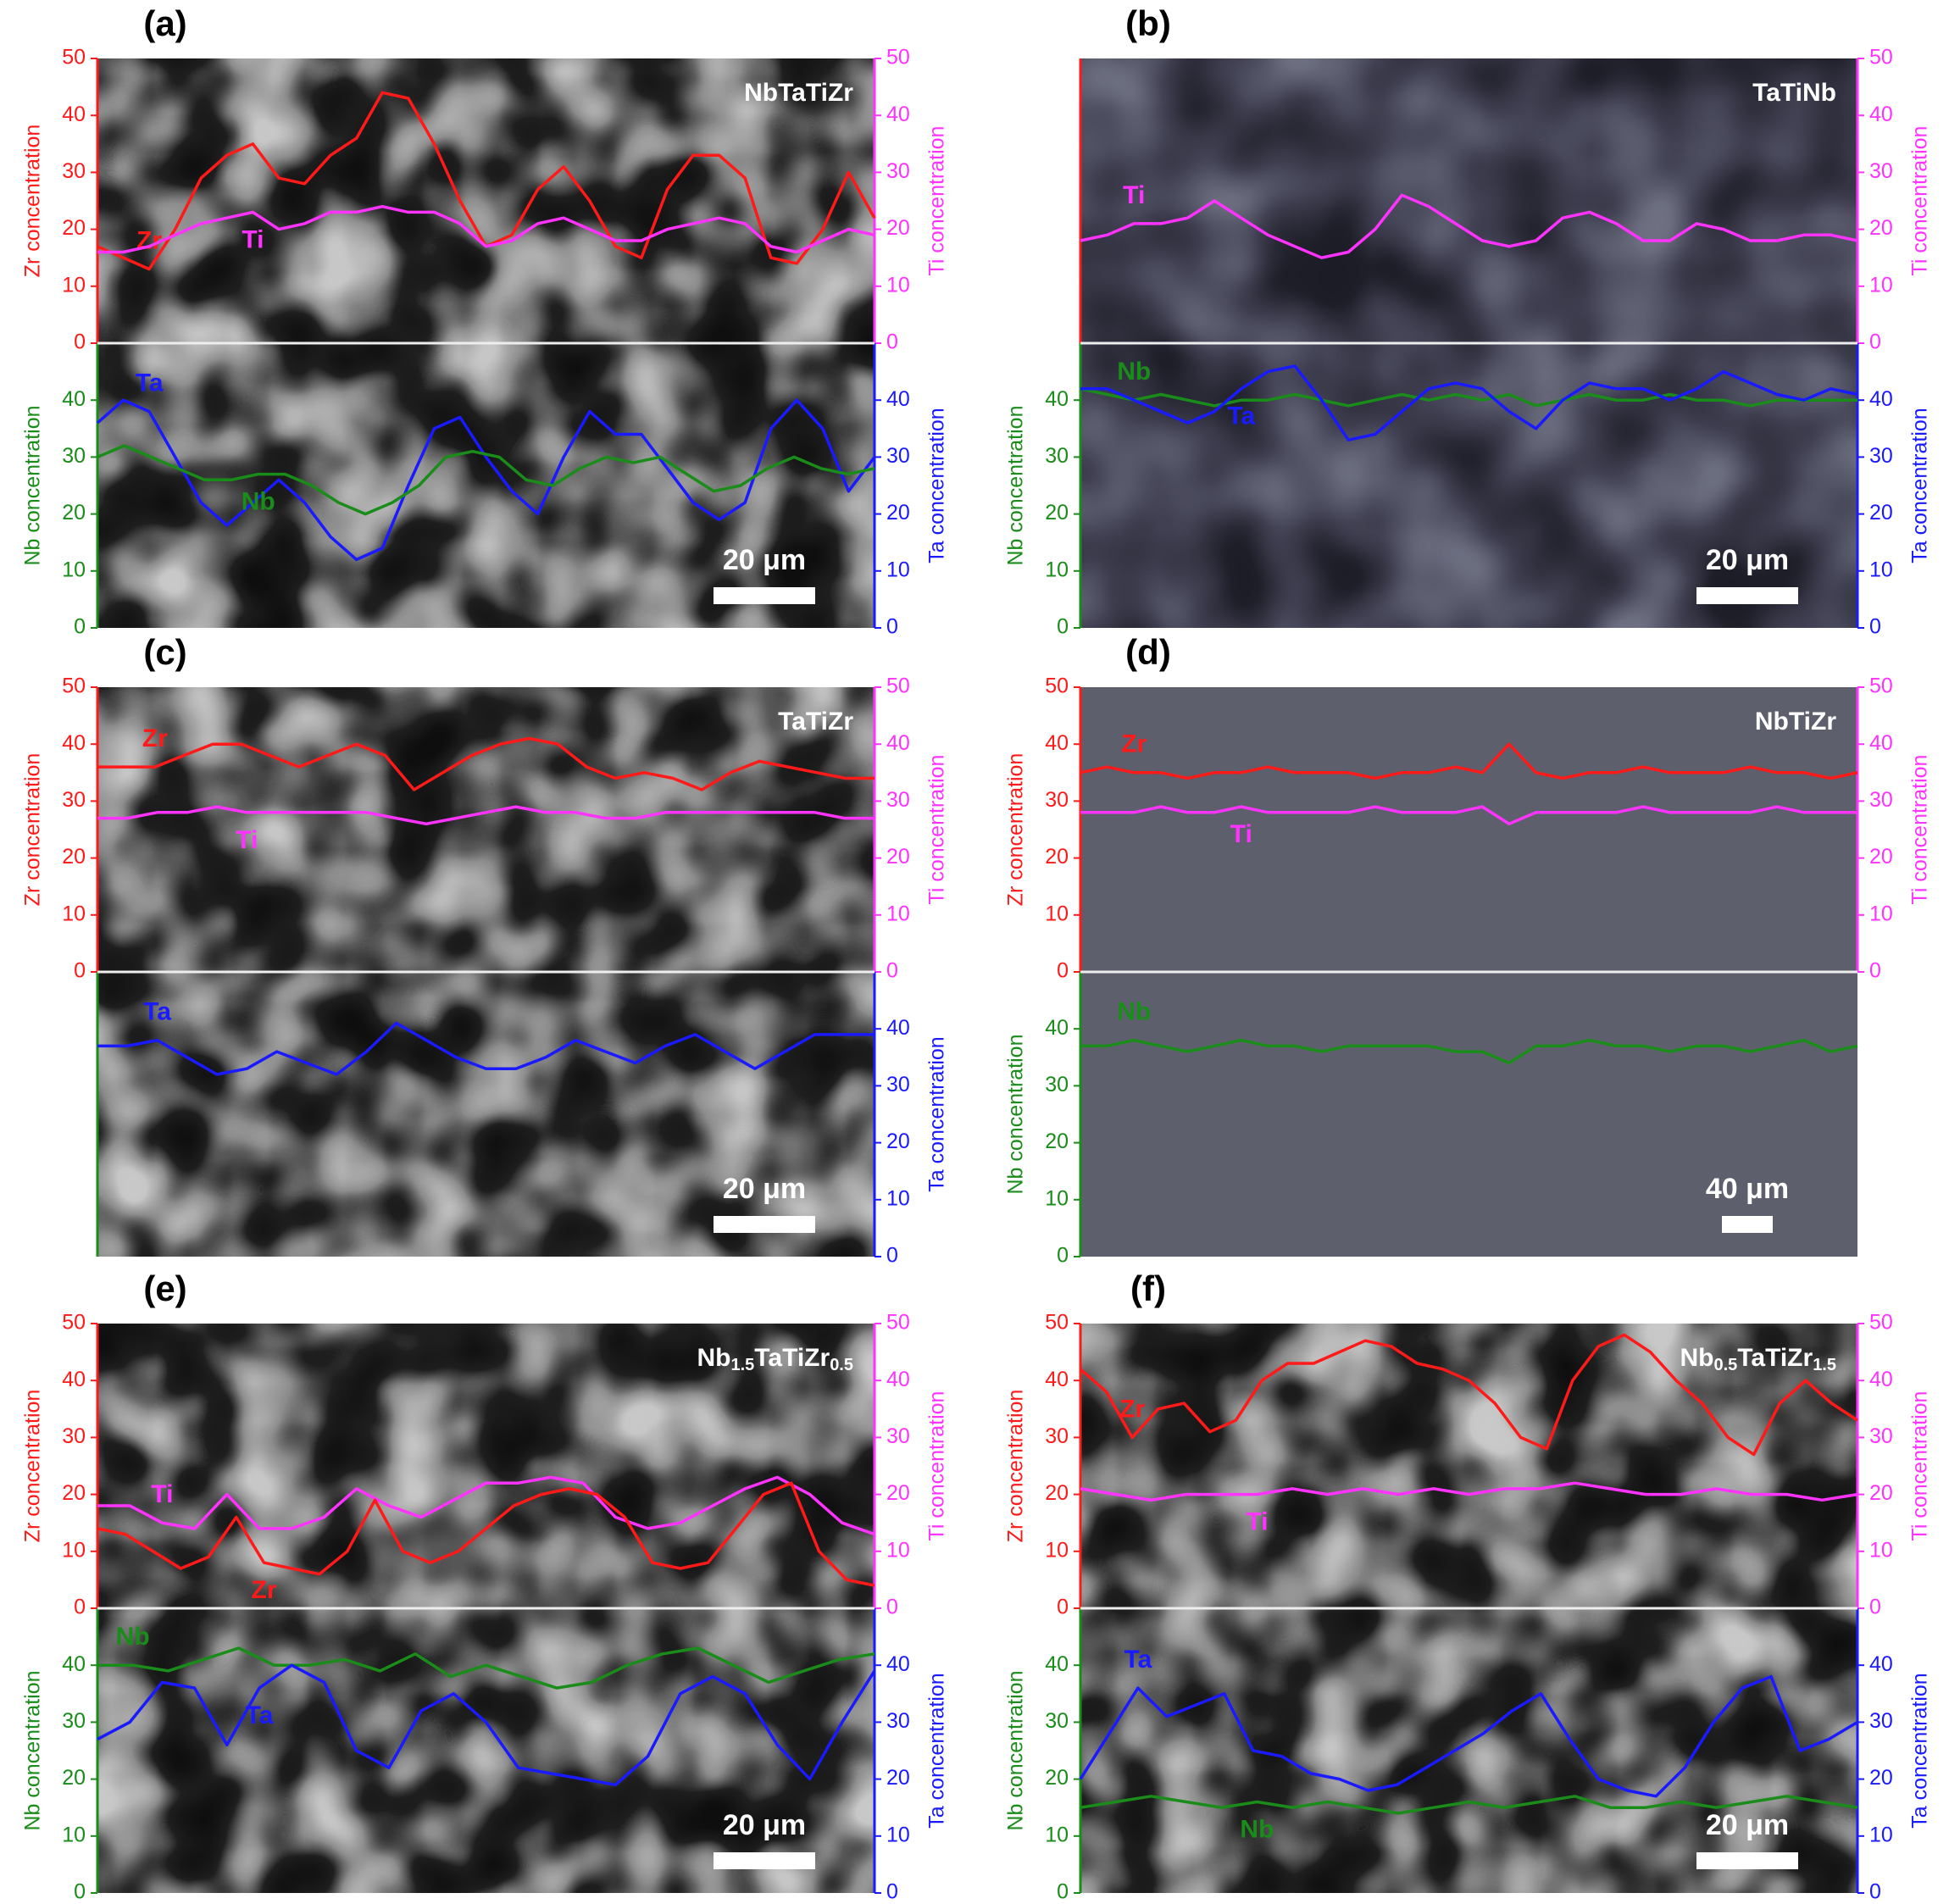  What do you see at coordinates (815, 722) in the screenshot?
I see `alloy-name: TaTiZr` at bounding box center [815, 722].